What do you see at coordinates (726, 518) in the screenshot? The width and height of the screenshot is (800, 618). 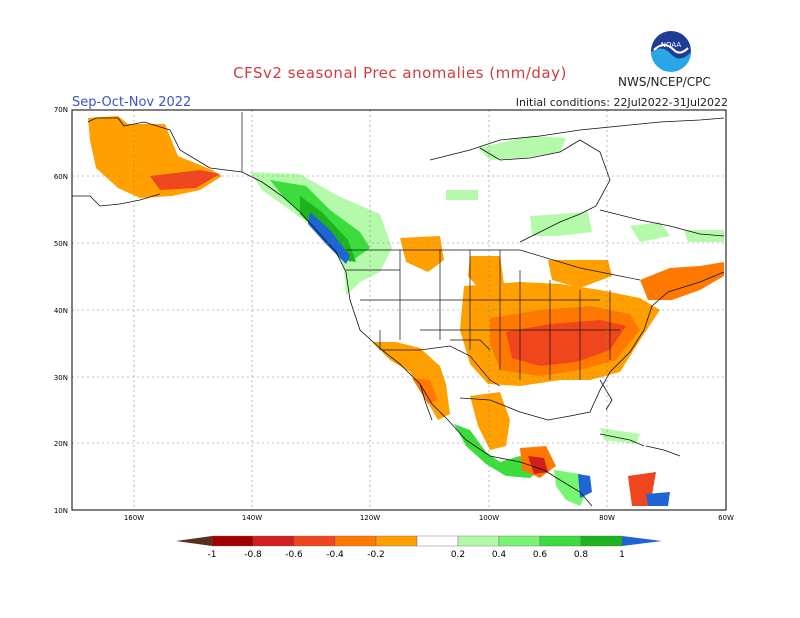 I see `lon-label: 60W` at bounding box center [726, 518].